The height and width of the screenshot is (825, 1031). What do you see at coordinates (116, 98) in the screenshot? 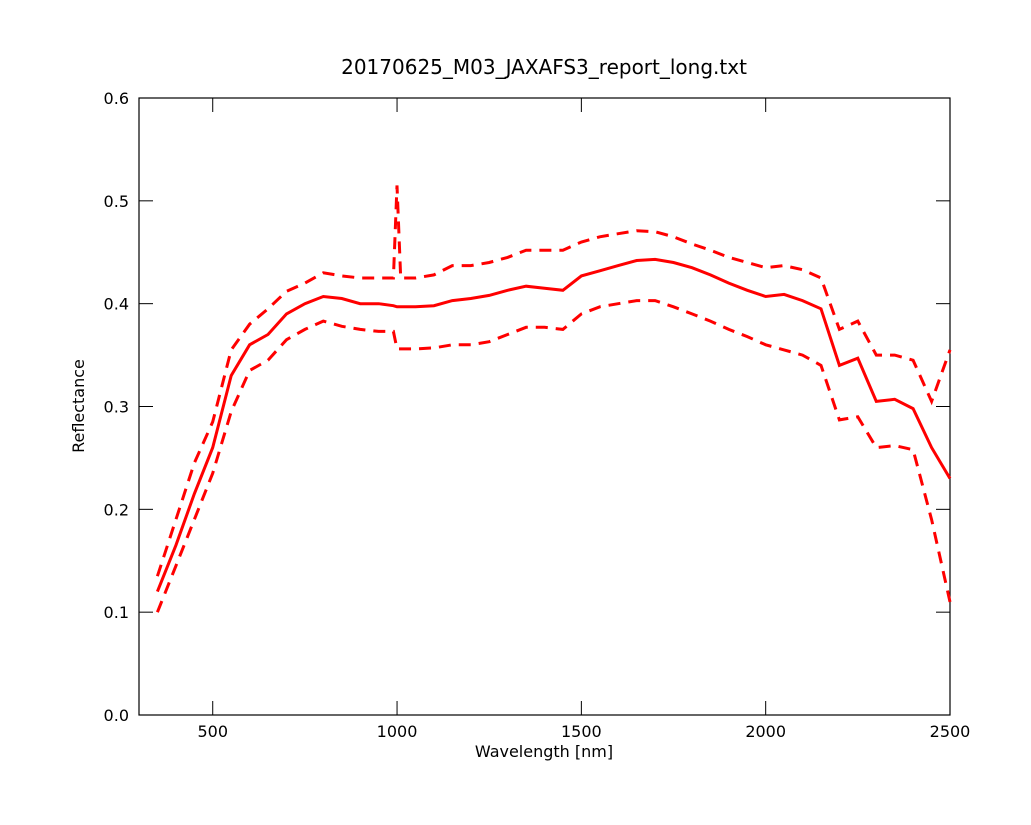
I see `y-tick-label: 0.6` at bounding box center [116, 98].